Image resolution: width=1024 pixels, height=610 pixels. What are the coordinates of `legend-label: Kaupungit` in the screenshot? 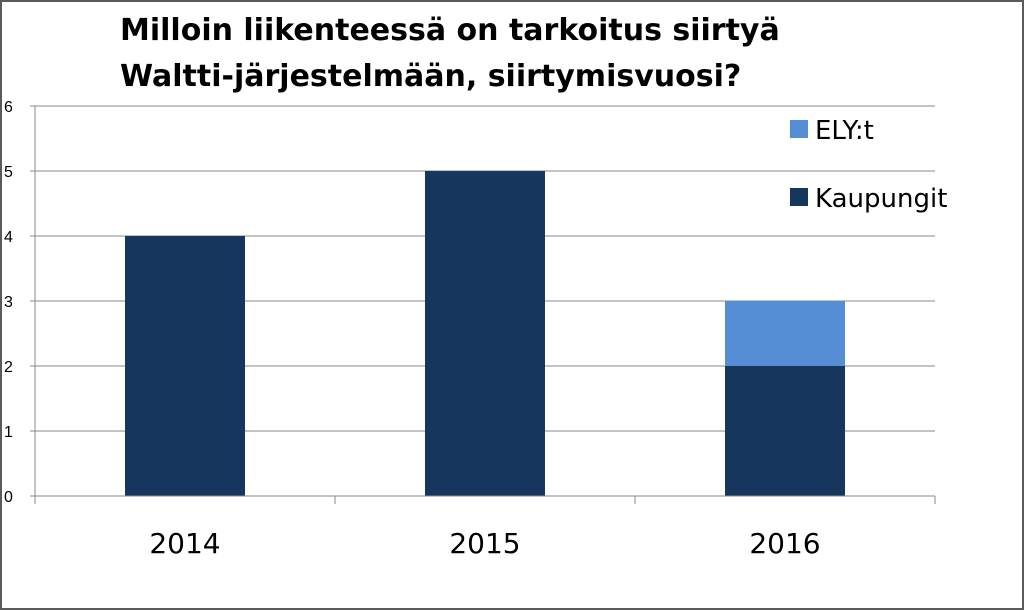 It's located at (881, 199).